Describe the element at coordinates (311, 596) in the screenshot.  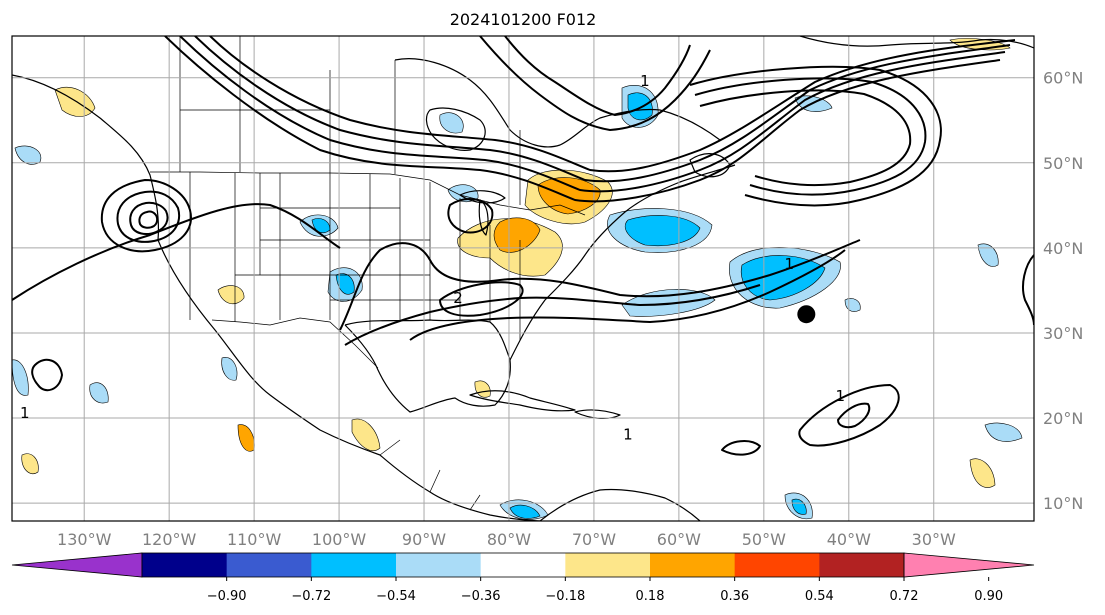
I see `colorbar-label: −0.72` at that location.